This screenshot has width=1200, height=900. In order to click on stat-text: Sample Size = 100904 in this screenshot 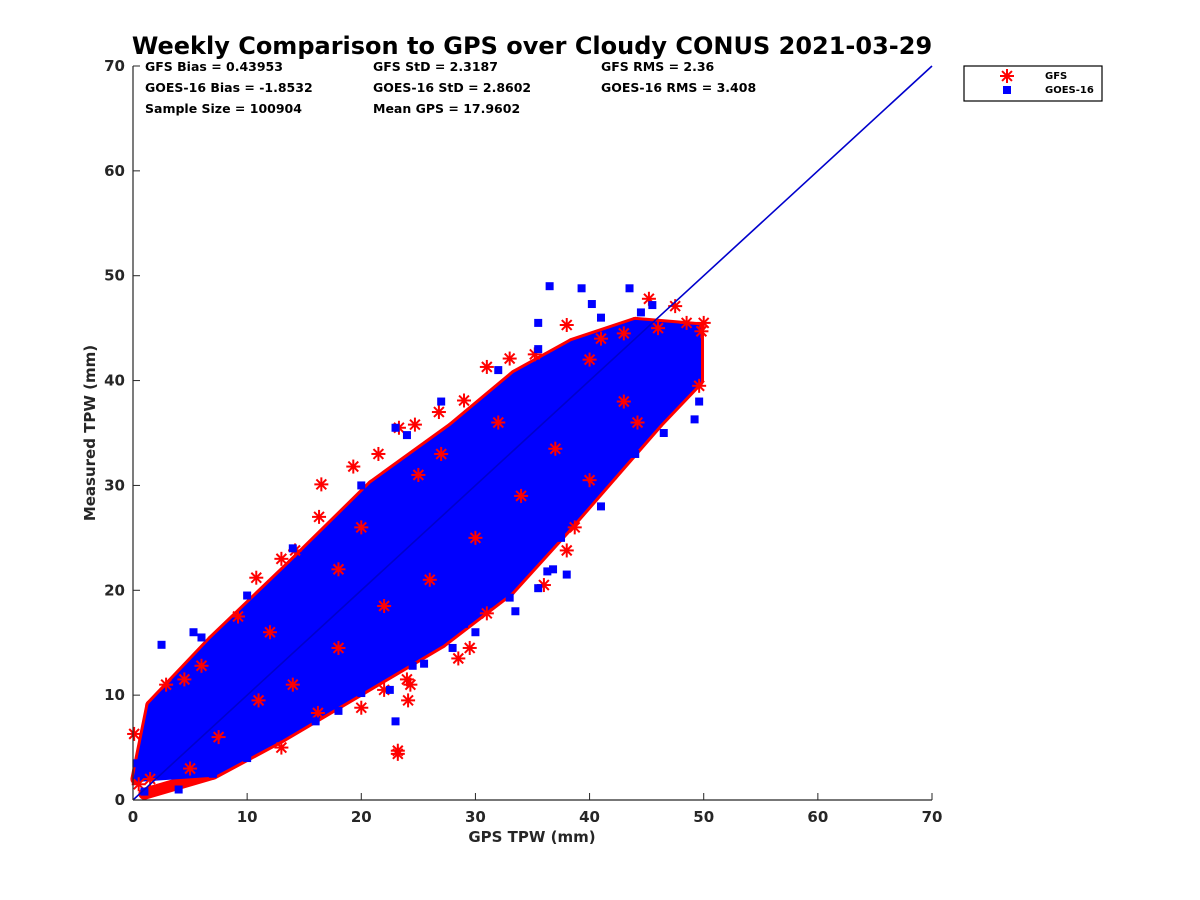, I will do `click(223, 108)`.